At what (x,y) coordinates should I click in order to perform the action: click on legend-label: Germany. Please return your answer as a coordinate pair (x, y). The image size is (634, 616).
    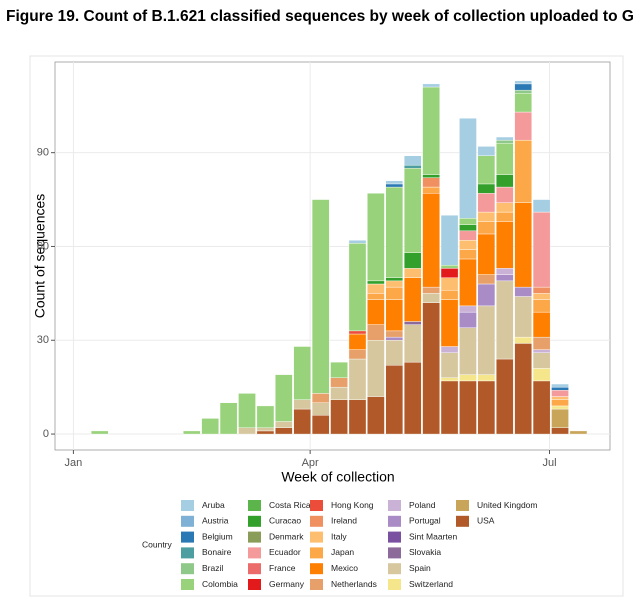
    Looking at the image, I should click on (287, 584).